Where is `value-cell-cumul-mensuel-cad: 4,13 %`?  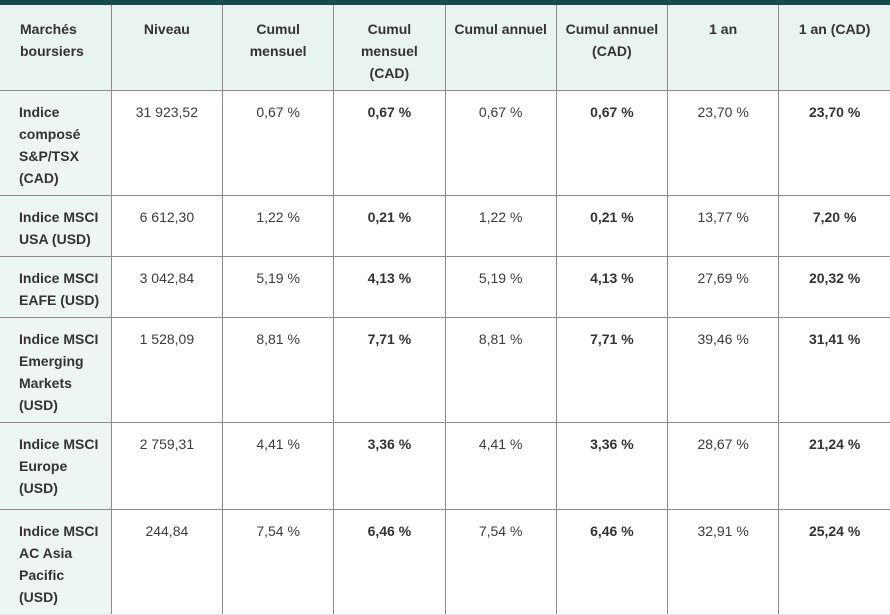 value-cell-cumul-mensuel-cad: 4,13 % is located at coordinates (389, 287).